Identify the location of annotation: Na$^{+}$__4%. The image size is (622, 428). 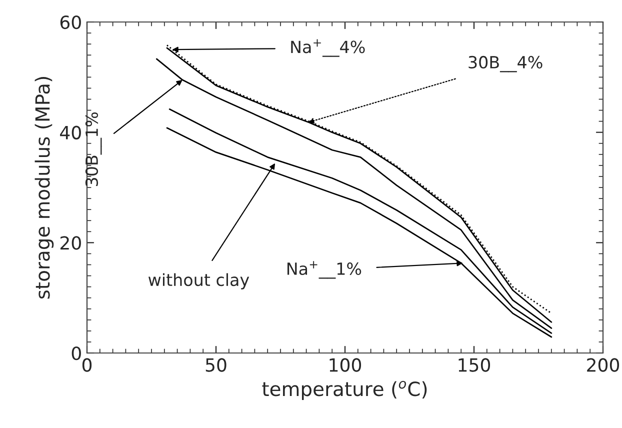
(328, 48).